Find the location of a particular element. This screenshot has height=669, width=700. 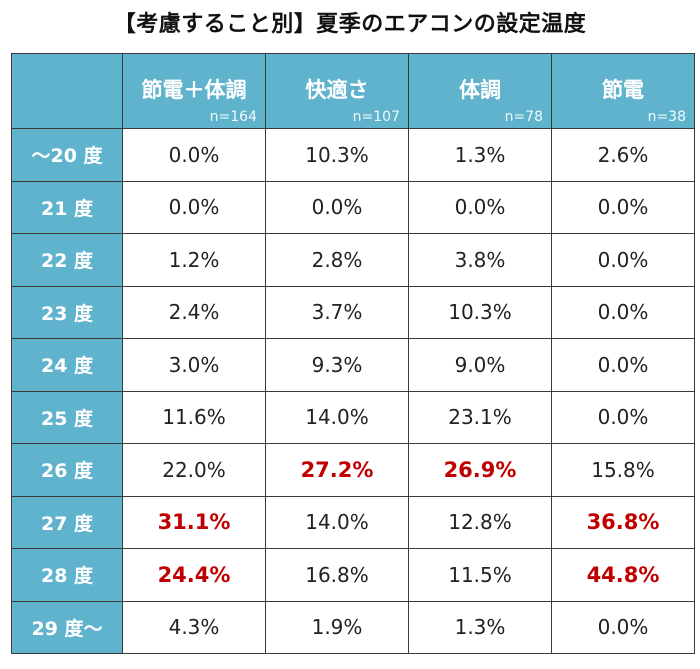

table-row: 25 度 11.6% 14.0% 23.1% 0.0% is located at coordinates (353, 417).